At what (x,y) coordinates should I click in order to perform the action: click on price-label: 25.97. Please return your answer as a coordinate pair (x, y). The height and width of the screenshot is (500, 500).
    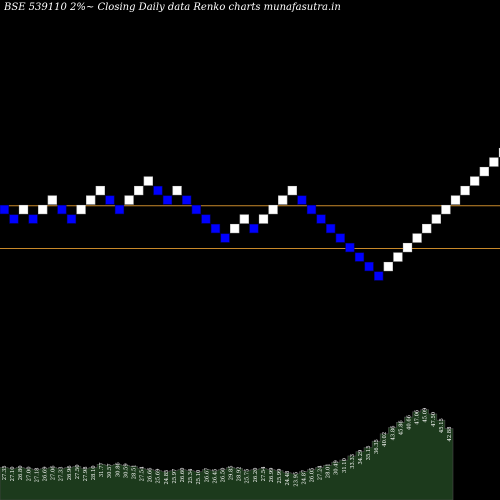
    Looking at the image, I should click on (175, 476).